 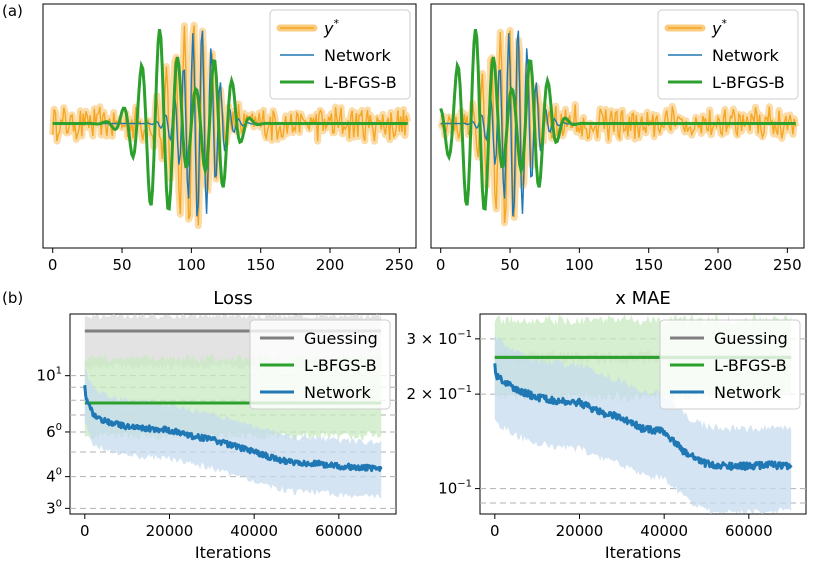 I want to click on x-tick-label-2-1: 20000, so click(x=170, y=531).